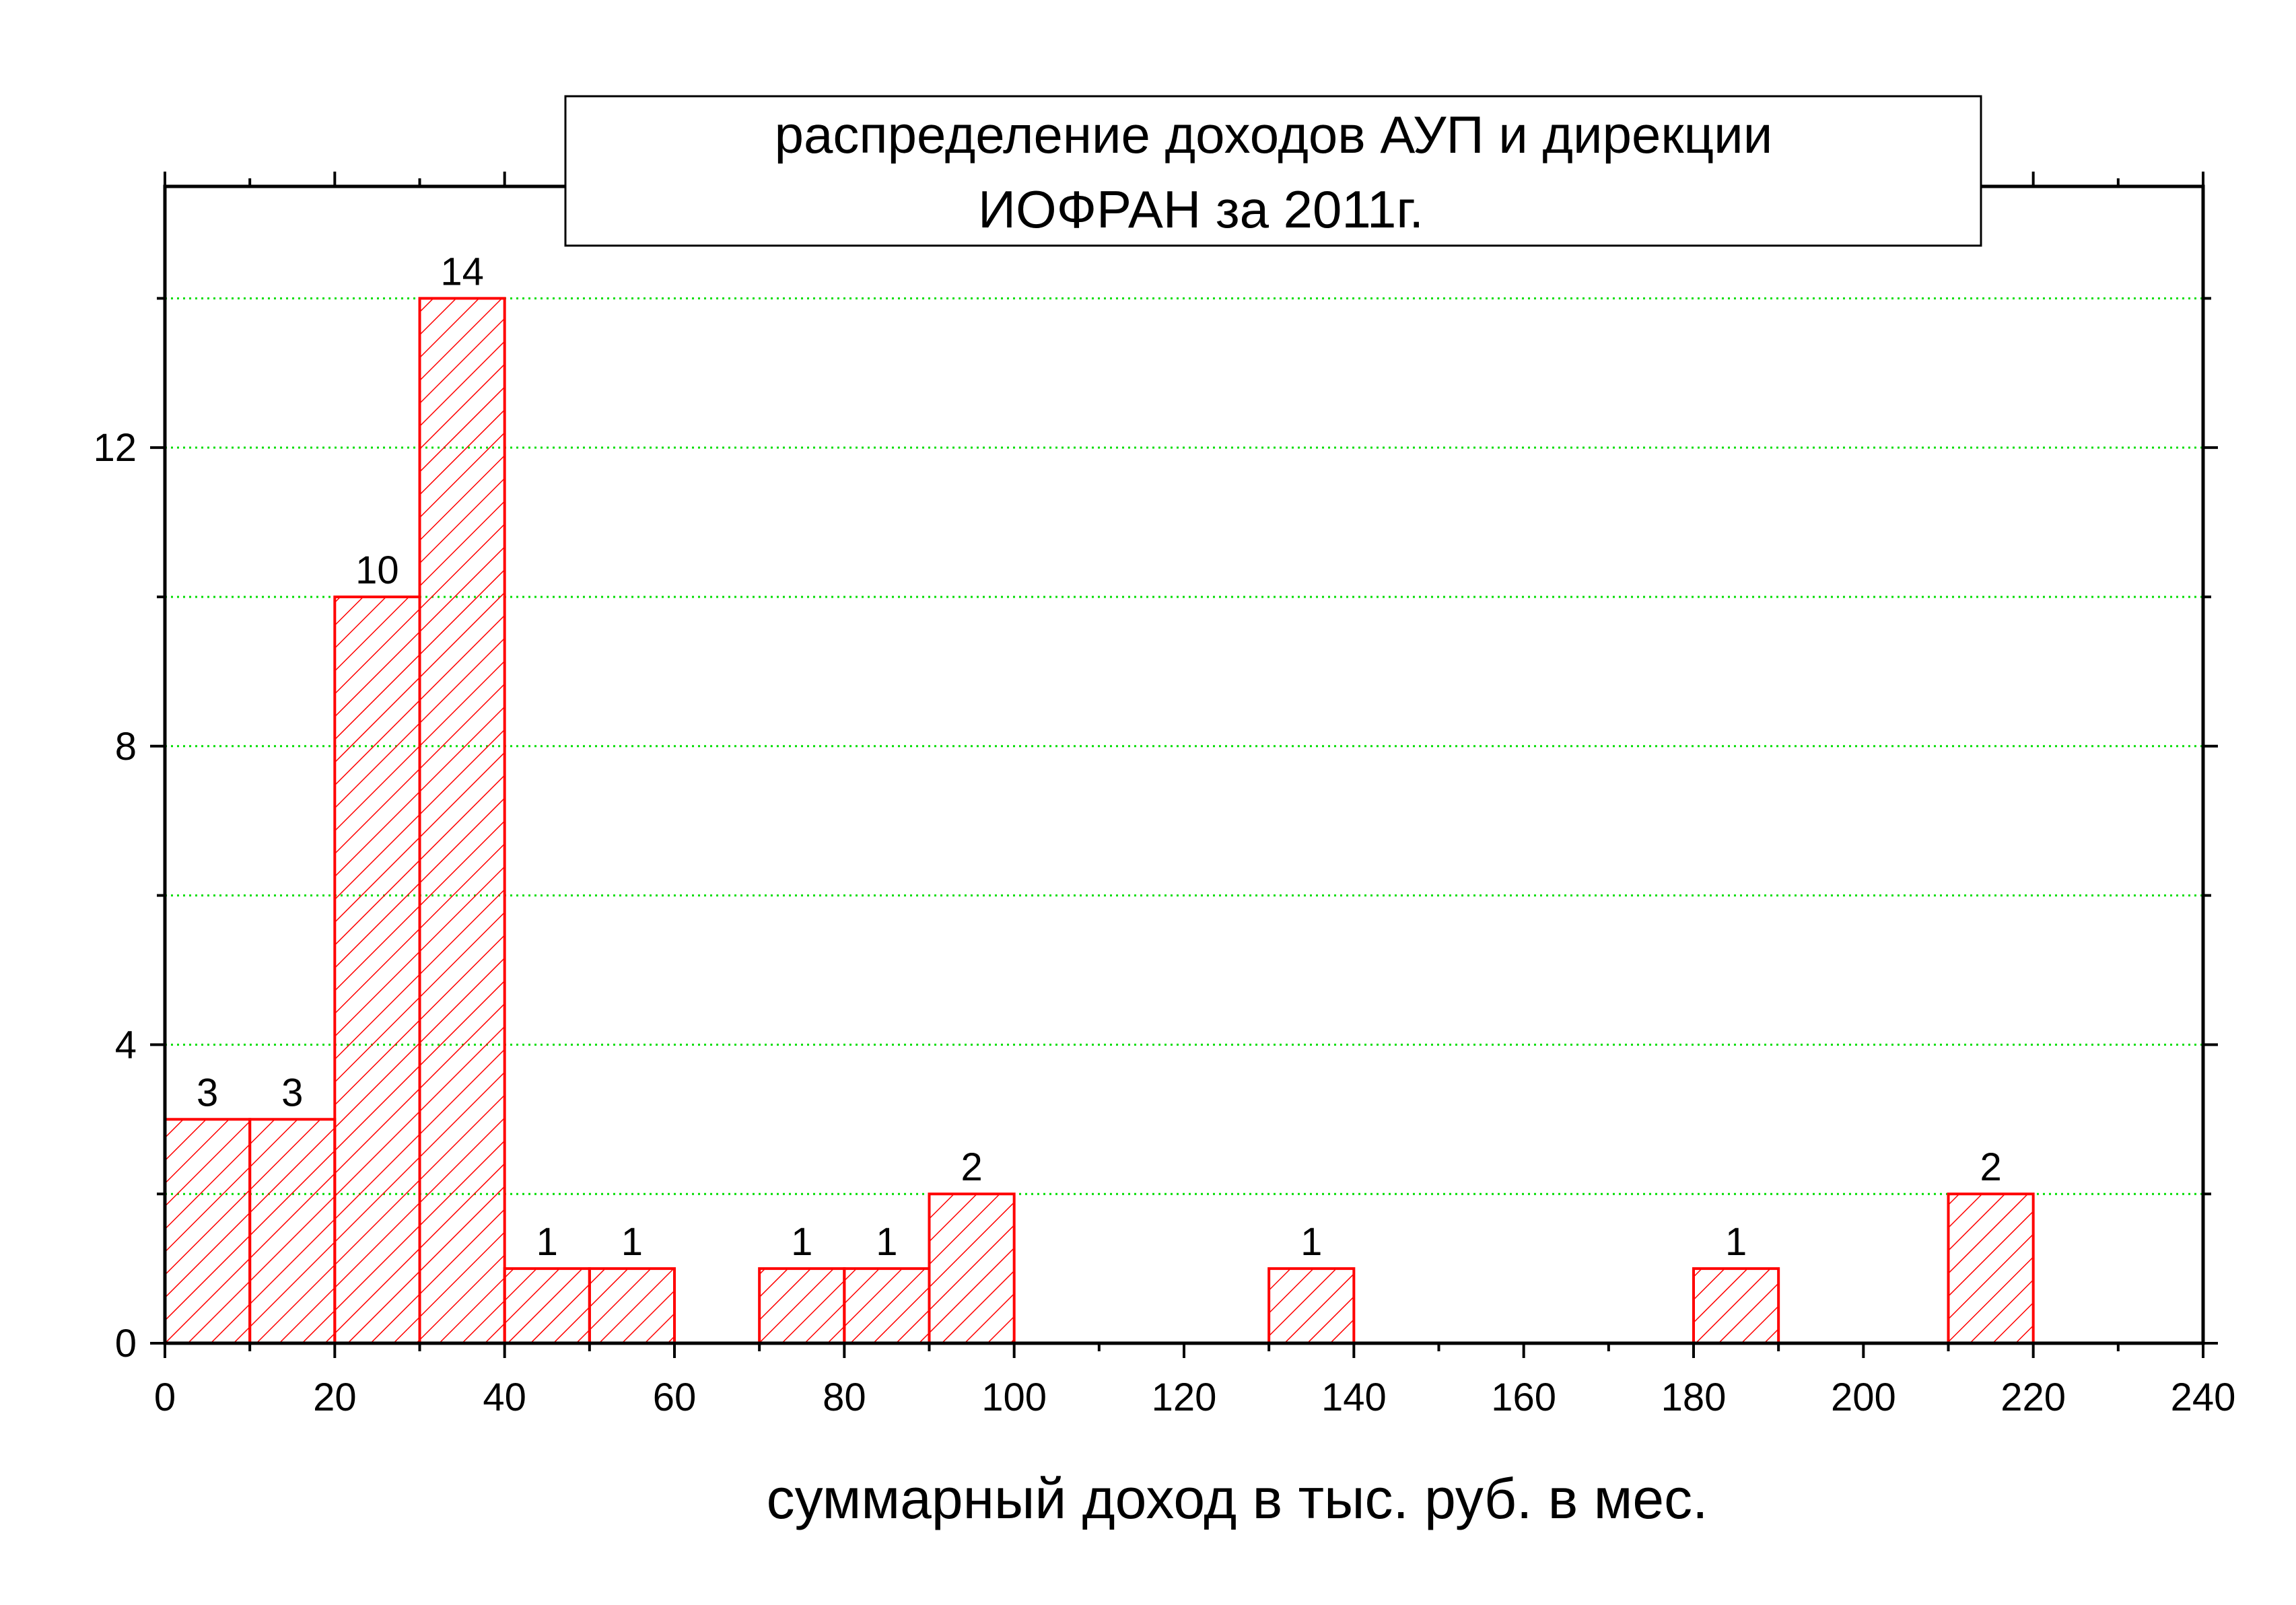  What do you see at coordinates (1354, 1397) in the screenshot?
I see `x-tick-label: 140` at bounding box center [1354, 1397].